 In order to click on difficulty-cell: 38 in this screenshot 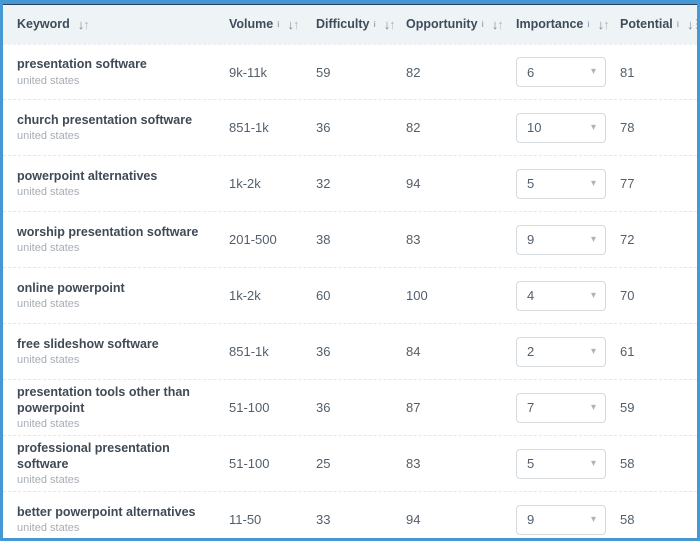, I will do `click(323, 239)`.